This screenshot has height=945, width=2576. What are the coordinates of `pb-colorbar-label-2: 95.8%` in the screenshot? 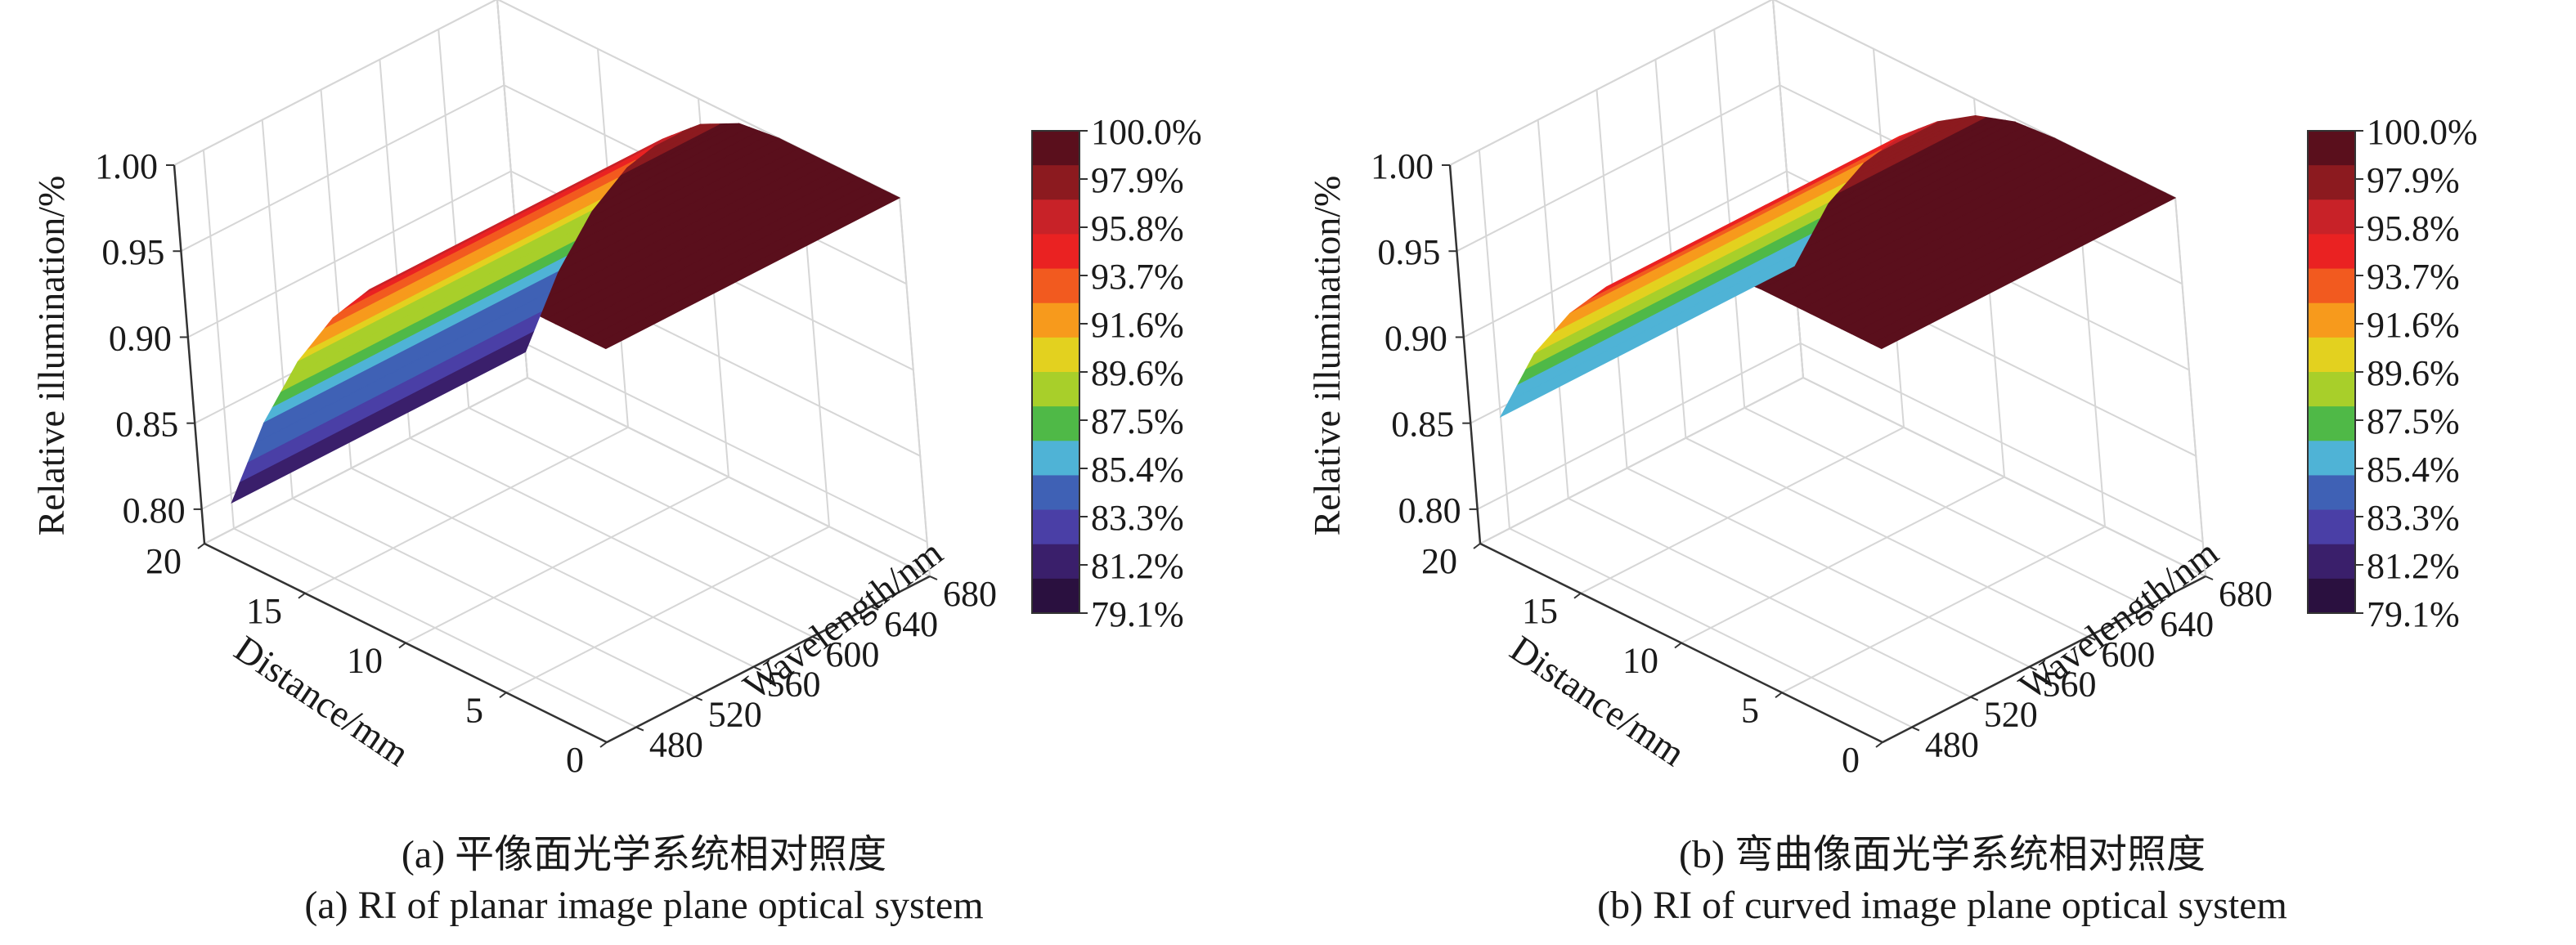 It's located at (2413, 228).